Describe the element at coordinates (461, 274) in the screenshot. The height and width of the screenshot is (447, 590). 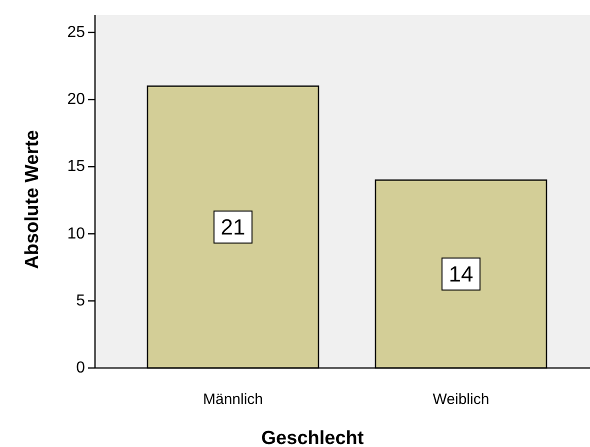
I see `data-label: 14` at that location.